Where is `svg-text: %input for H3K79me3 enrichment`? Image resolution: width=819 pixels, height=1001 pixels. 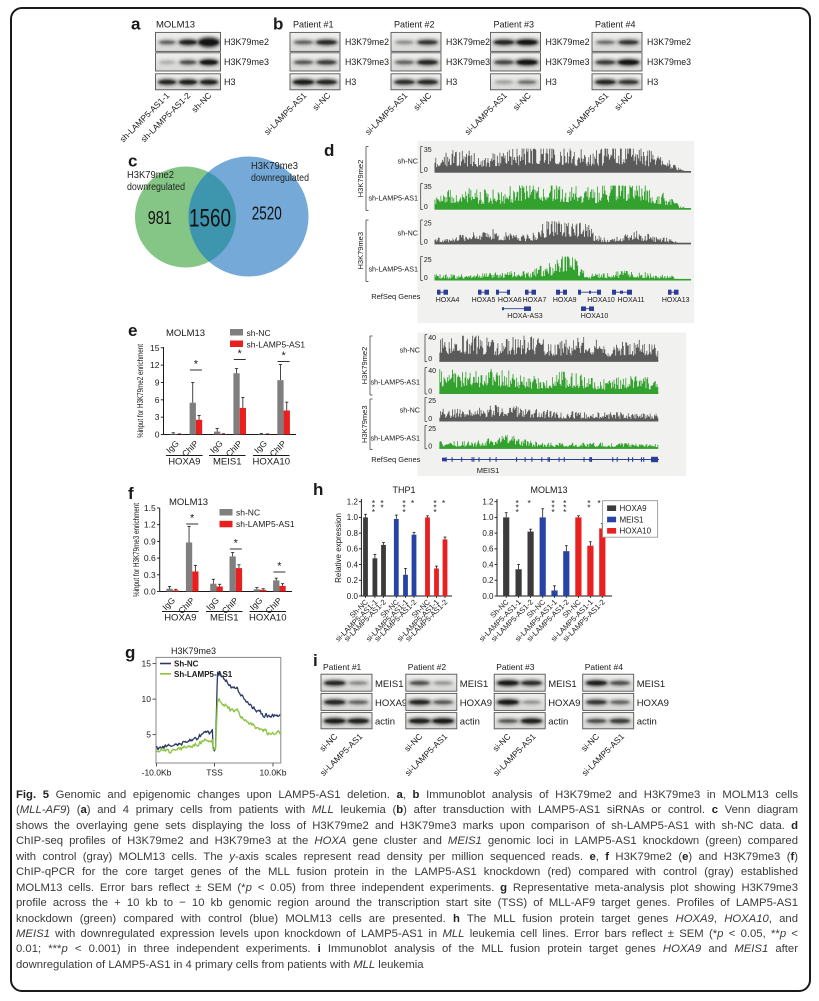
svg-text: %input for H3K79me3 enrichment is located at coordinates (136, 549).